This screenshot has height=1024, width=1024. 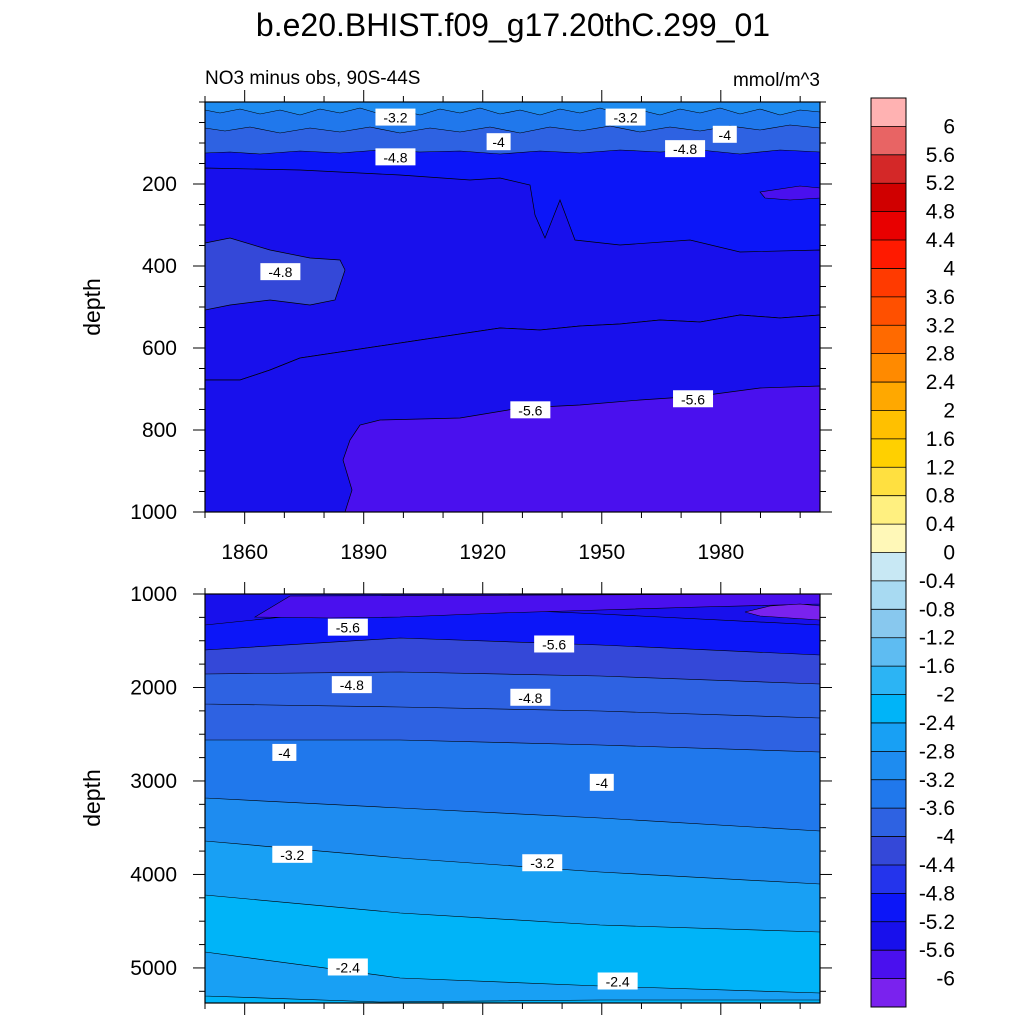 What do you see at coordinates (153, 512) in the screenshot?
I see `y-tick-label: 1000` at bounding box center [153, 512].